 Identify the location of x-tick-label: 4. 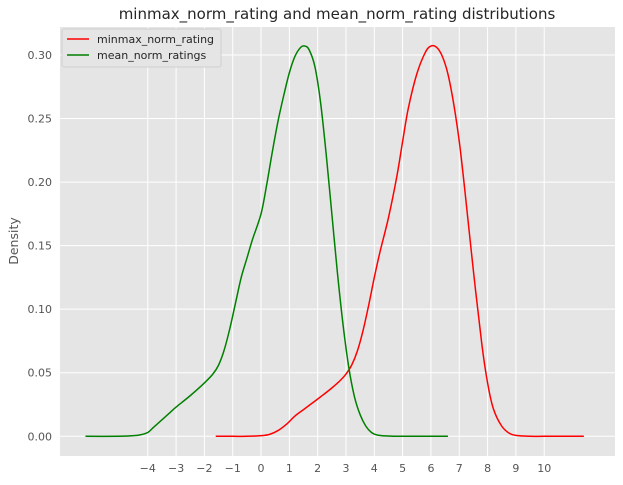
(374, 468).